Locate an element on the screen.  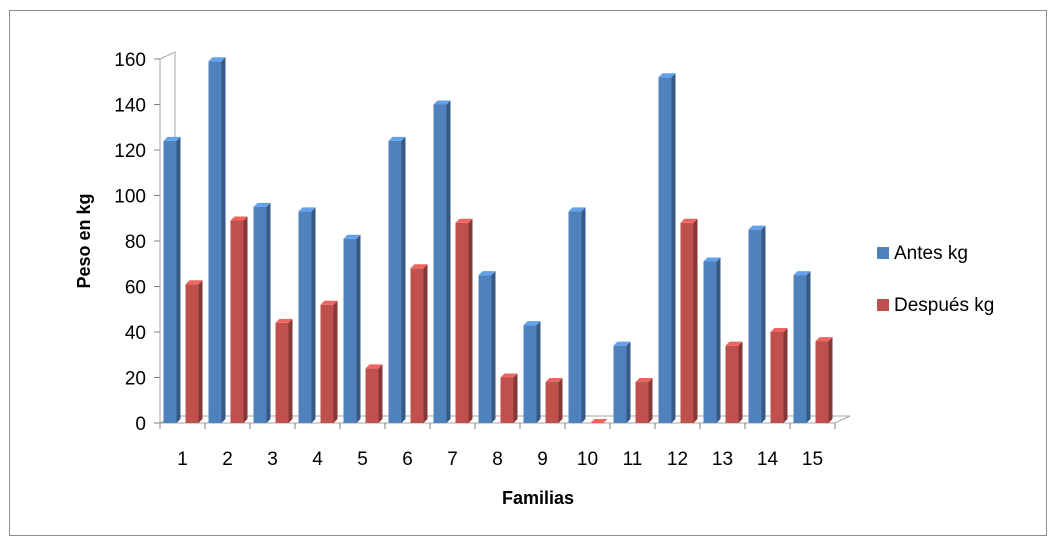
x-axis-title: Familias is located at coordinates (538, 498).